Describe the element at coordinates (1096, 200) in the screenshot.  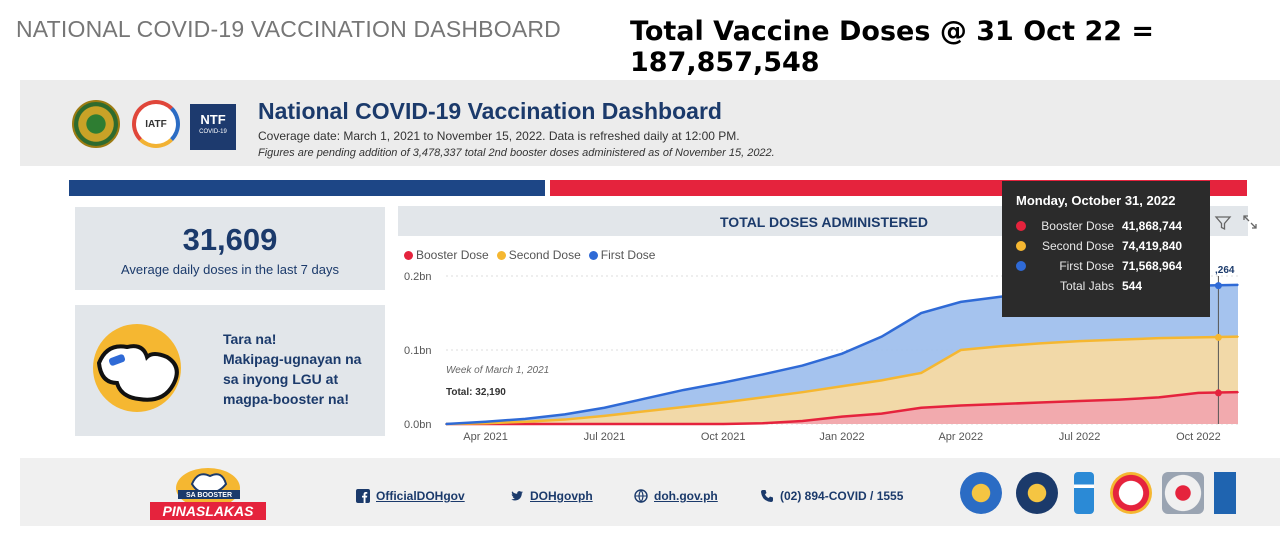
I see `tooltip-date: Monday, October 31, 2022` at that location.